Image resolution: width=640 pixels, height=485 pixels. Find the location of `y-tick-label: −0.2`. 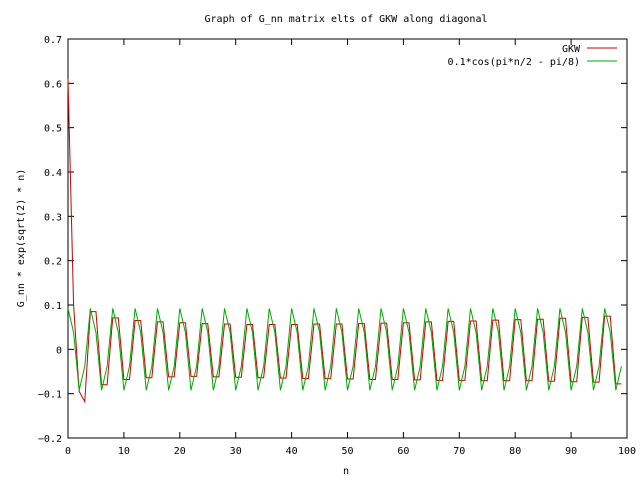

y-tick-label: −0.2 is located at coordinates (50, 439).